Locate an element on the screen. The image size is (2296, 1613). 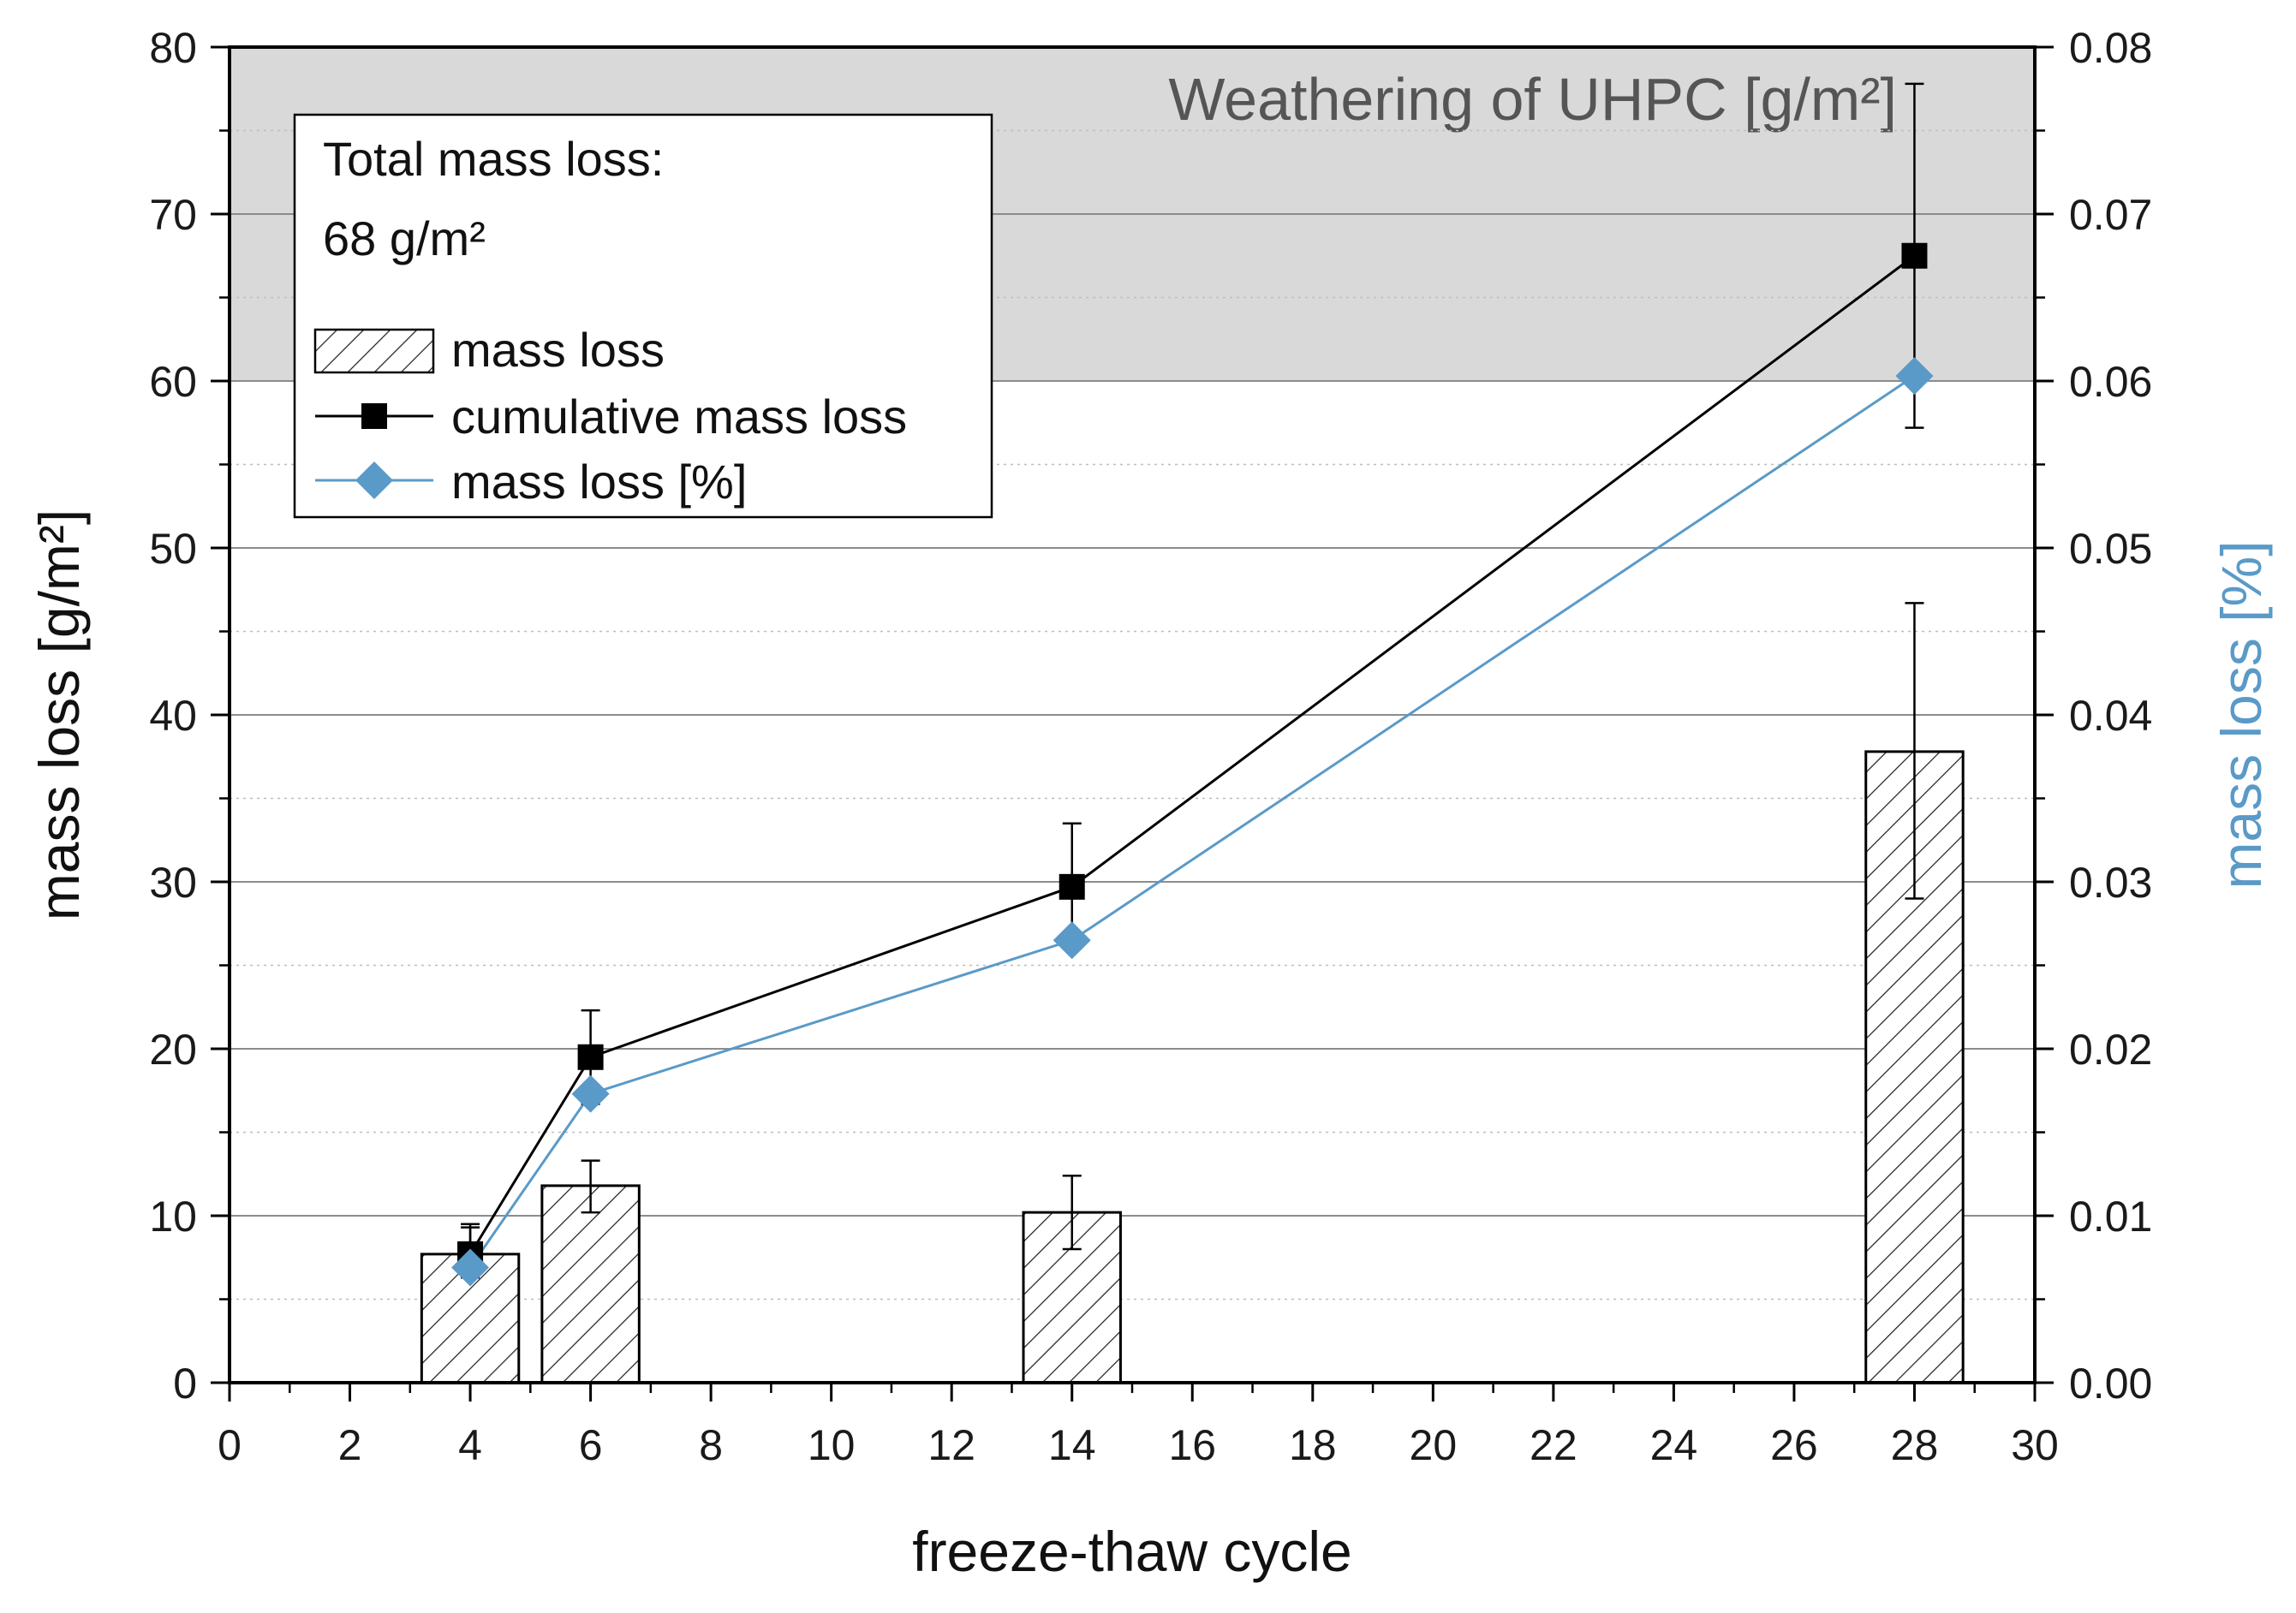
band-label: Weathering of UHPC [g/m²] is located at coordinates (1532, 99).